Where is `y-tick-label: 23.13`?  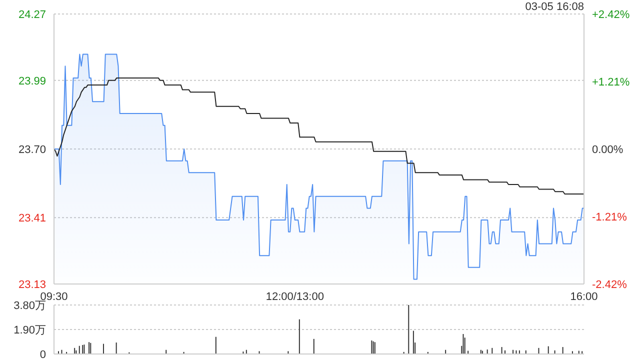 y-tick-label: 23.13 is located at coordinates (32, 285).